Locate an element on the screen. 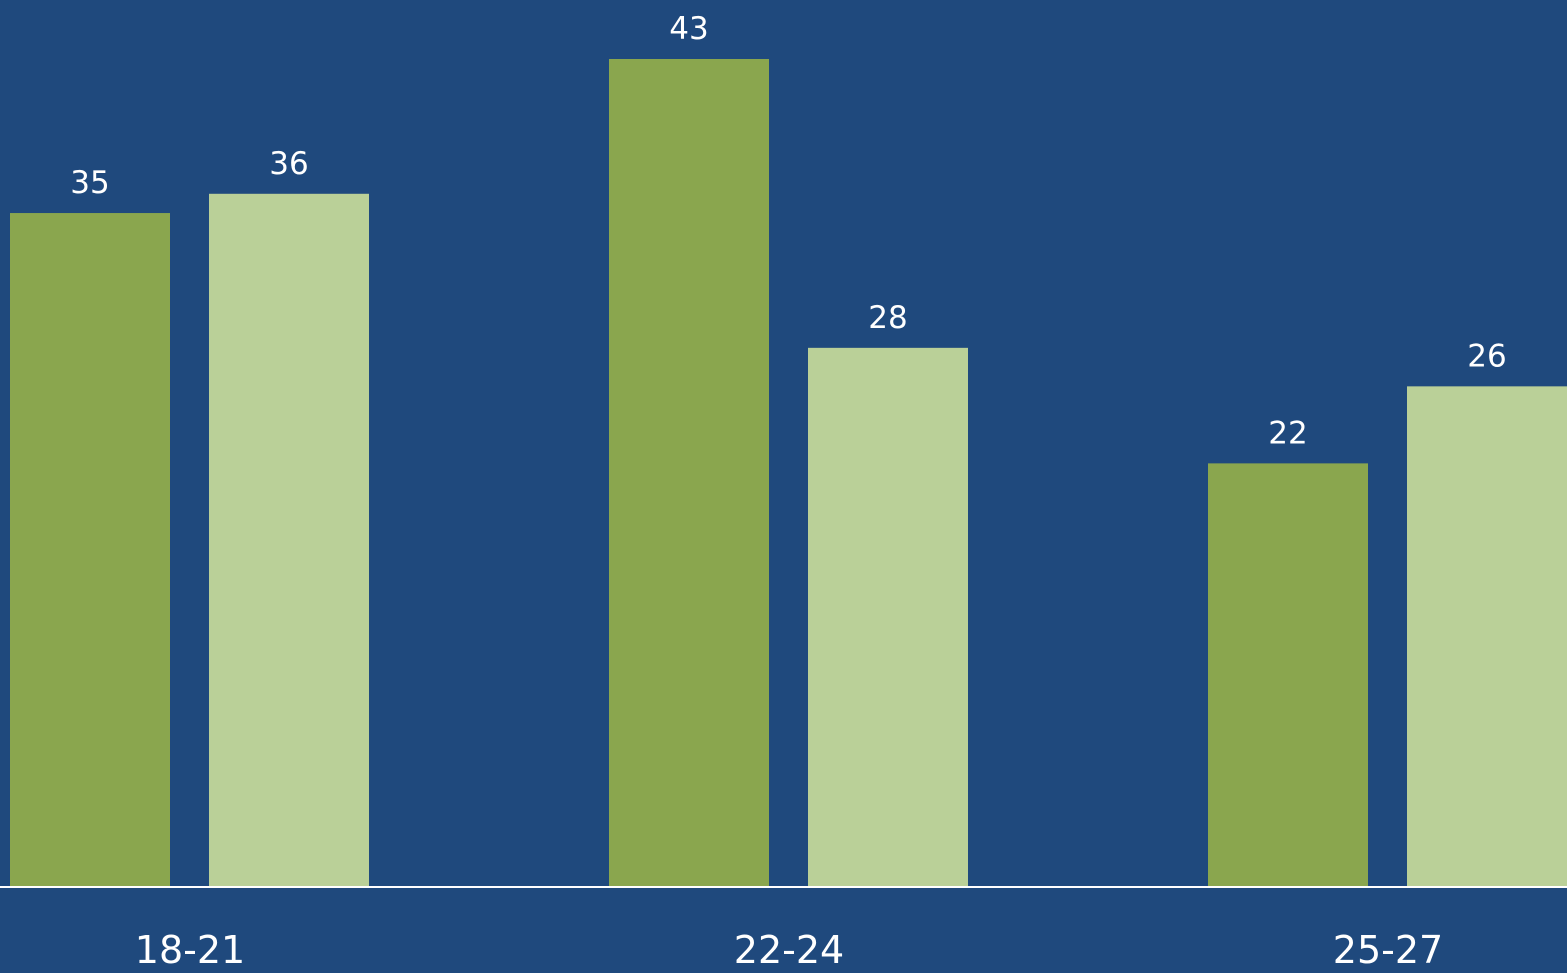  value-label-18-21-series-1: 35 is located at coordinates (89, 183).